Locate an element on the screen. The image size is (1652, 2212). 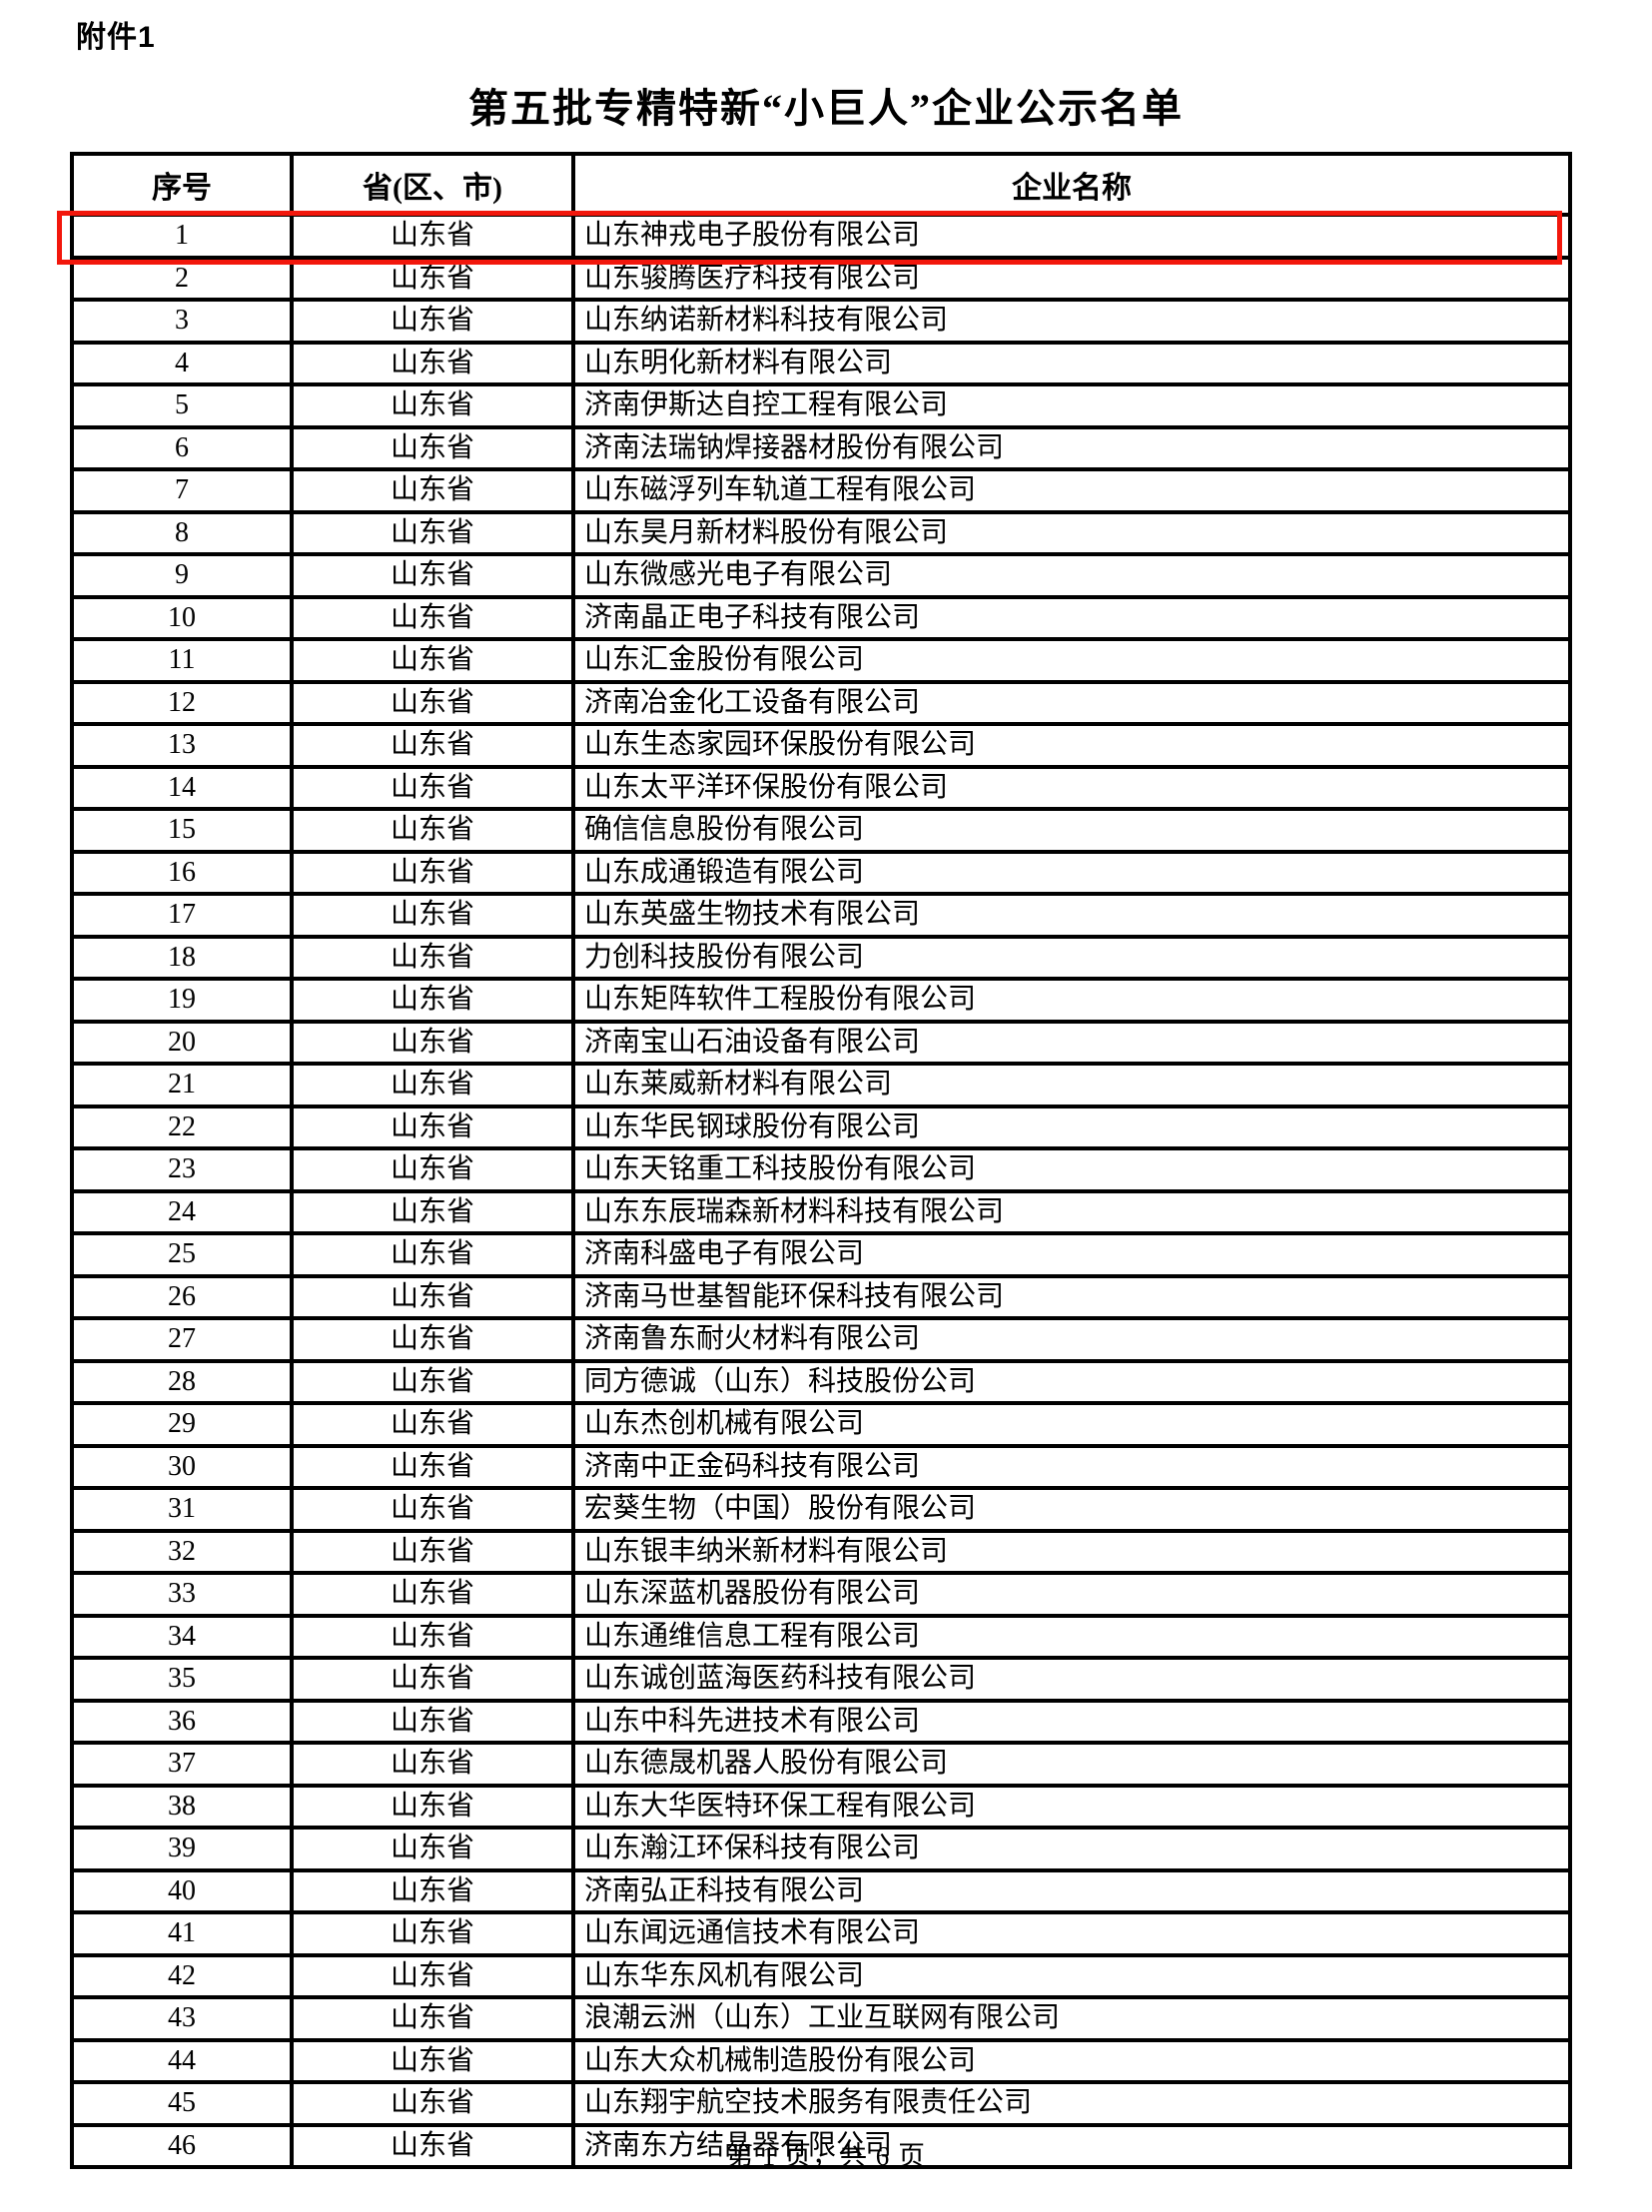
cell-no: 37 is located at coordinates (182, 1764).